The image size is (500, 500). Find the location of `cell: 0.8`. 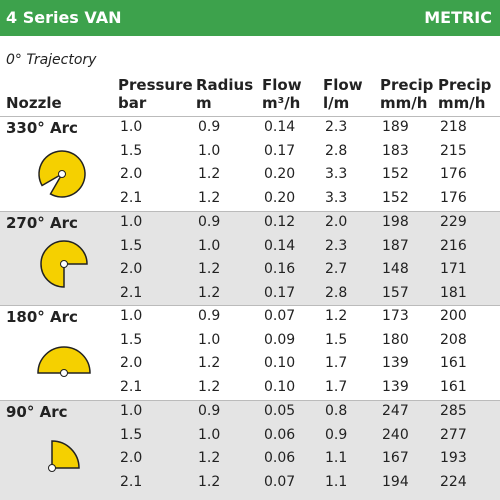

cell: 0.8 is located at coordinates (336, 411).